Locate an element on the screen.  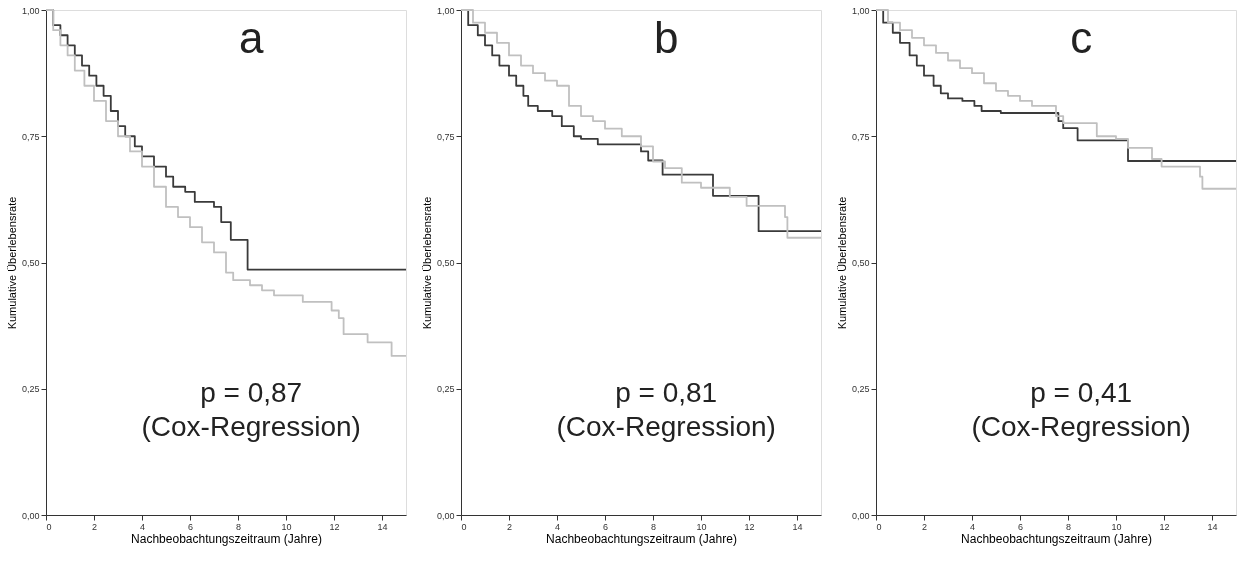
annotation: p = 0,87 is located at coordinates (251, 392).